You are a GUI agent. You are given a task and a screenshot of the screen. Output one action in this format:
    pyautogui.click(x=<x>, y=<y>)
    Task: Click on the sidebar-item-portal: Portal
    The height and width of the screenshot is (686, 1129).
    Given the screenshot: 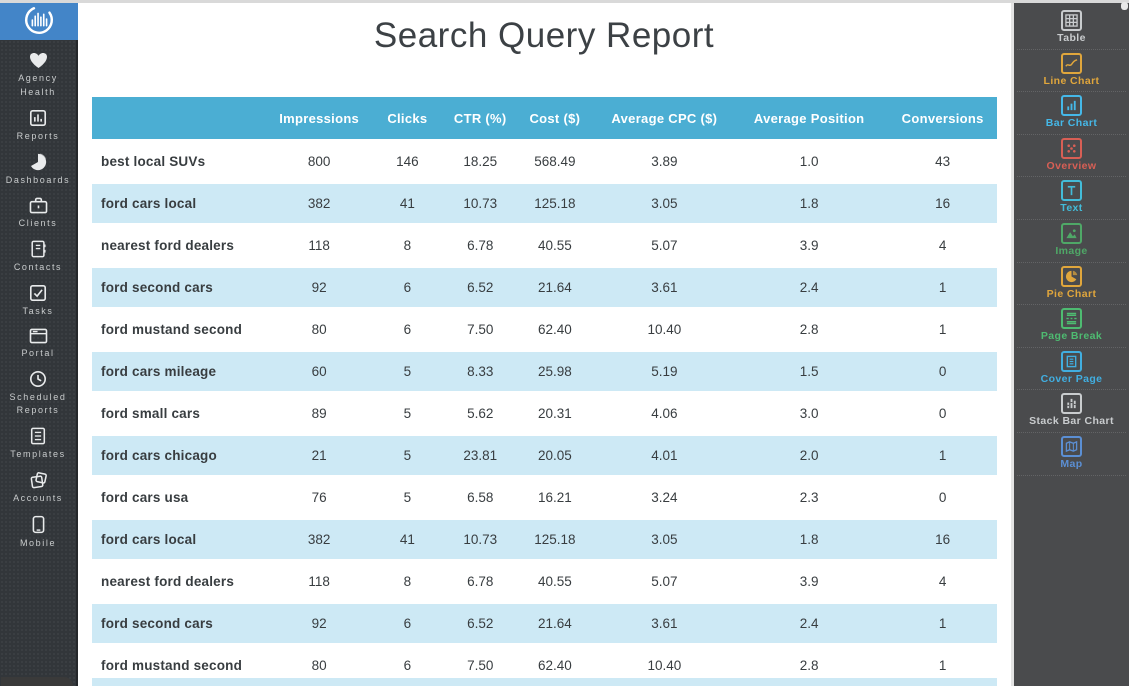 What is the action you would take?
    pyautogui.click(x=38, y=344)
    